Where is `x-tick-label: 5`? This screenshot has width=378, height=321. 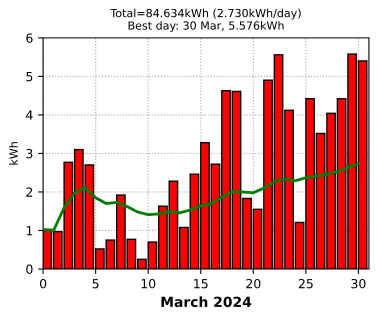 x-tick-label: 5 is located at coordinates (95, 283).